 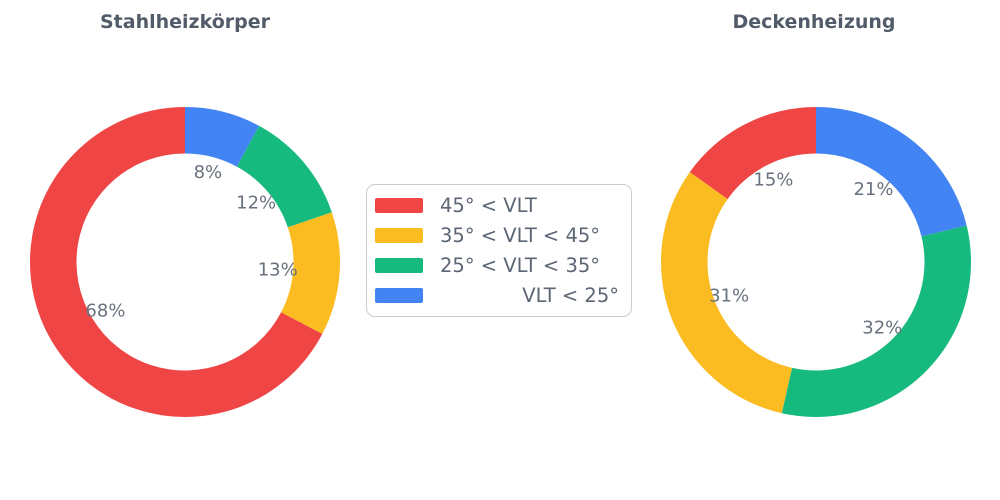 What do you see at coordinates (185, 22) in the screenshot?
I see `chart-title-stahlheizkoerper: Stahlheizkörper` at bounding box center [185, 22].